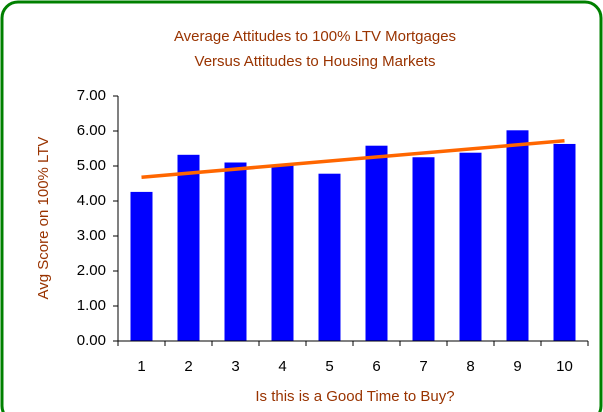  What do you see at coordinates (141, 366) in the screenshot?
I see `x-tick-label: 1` at bounding box center [141, 366].